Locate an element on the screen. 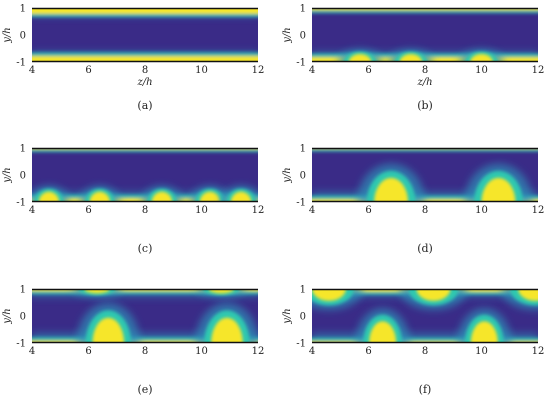 This screenshot has width=550, height=403. panel-caption: (b) is located at coordinates (425, 105).